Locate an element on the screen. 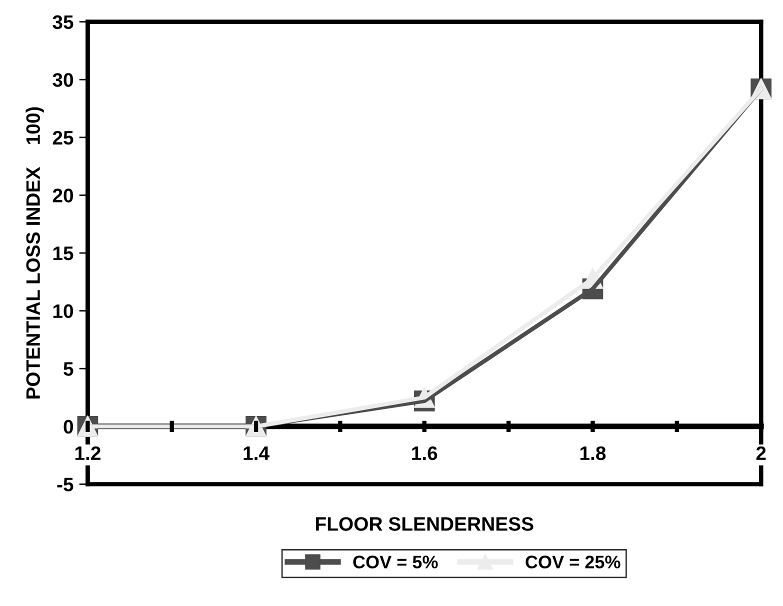  x-tick-label: 1.6 is located at coordinates (425, 453).